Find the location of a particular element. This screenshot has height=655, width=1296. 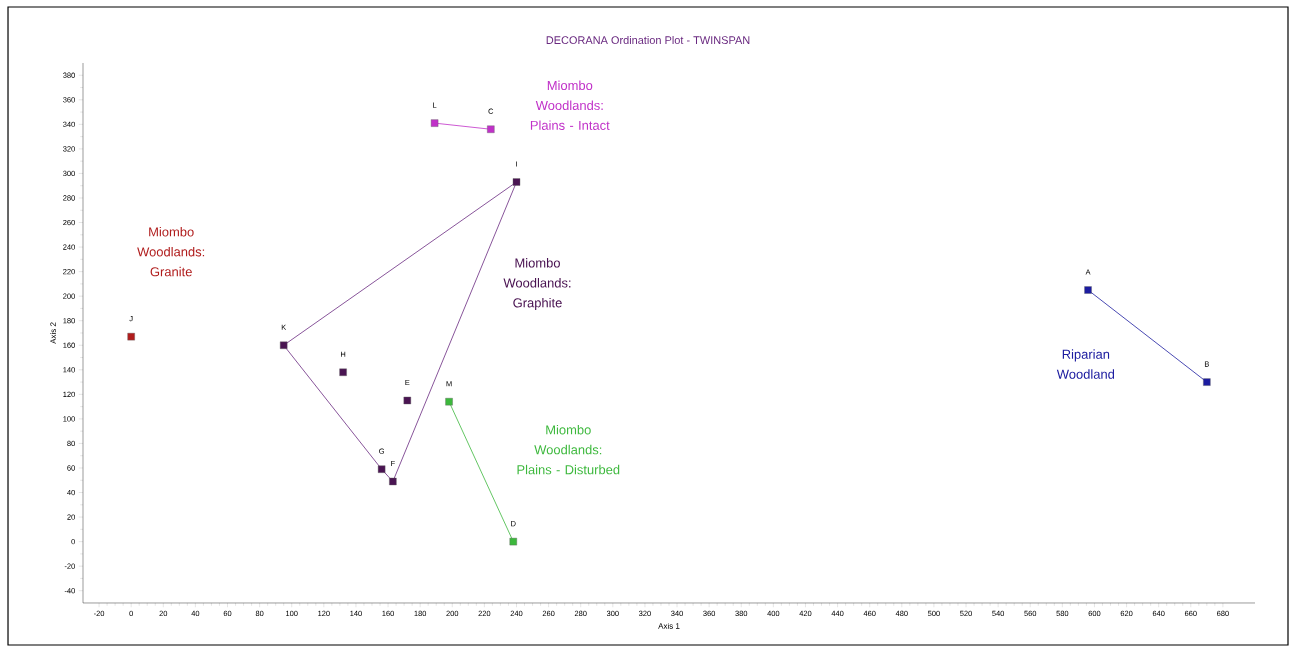

text: Miombo Woodlands: Plains - Disturbed is located at coordinates (568, 449).